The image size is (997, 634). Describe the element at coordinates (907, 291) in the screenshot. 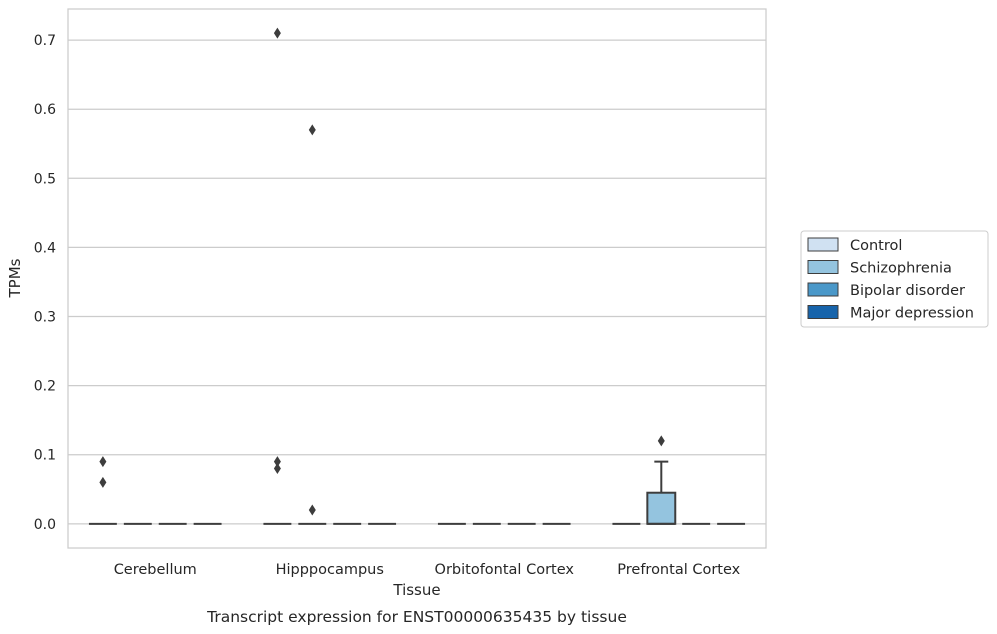

I see `legend-label: Bipolar disorder` at that location.